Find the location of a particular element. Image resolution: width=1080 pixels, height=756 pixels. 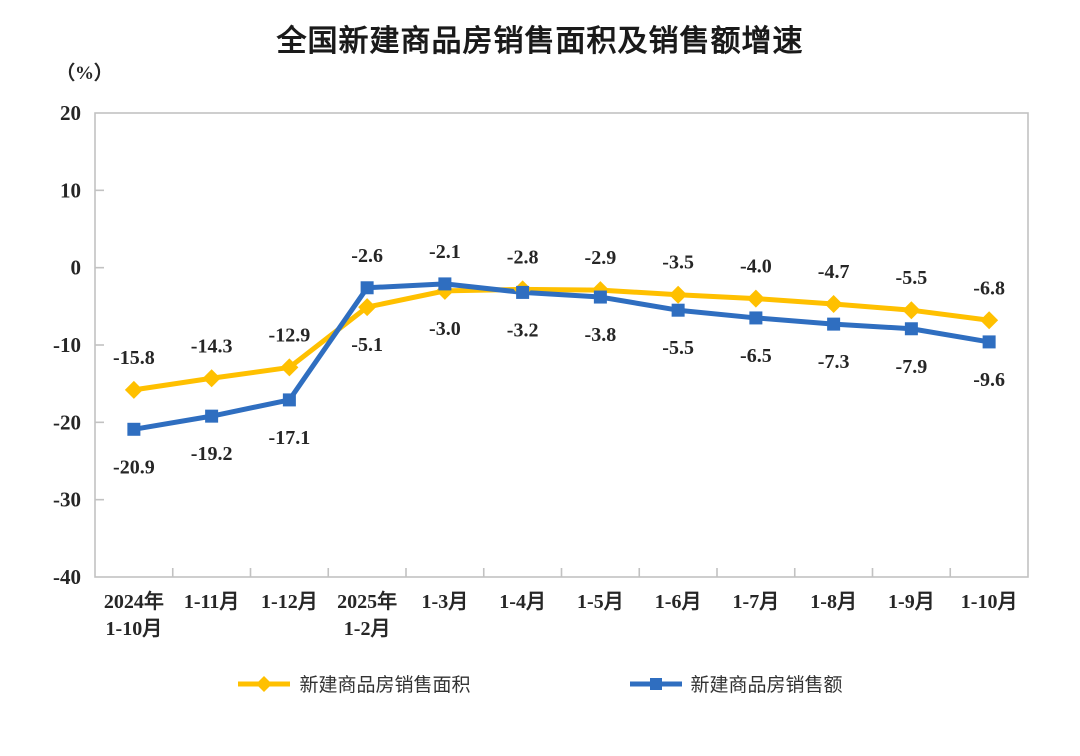

data-point-label: -14.3 is located at coordinates (212, 346).